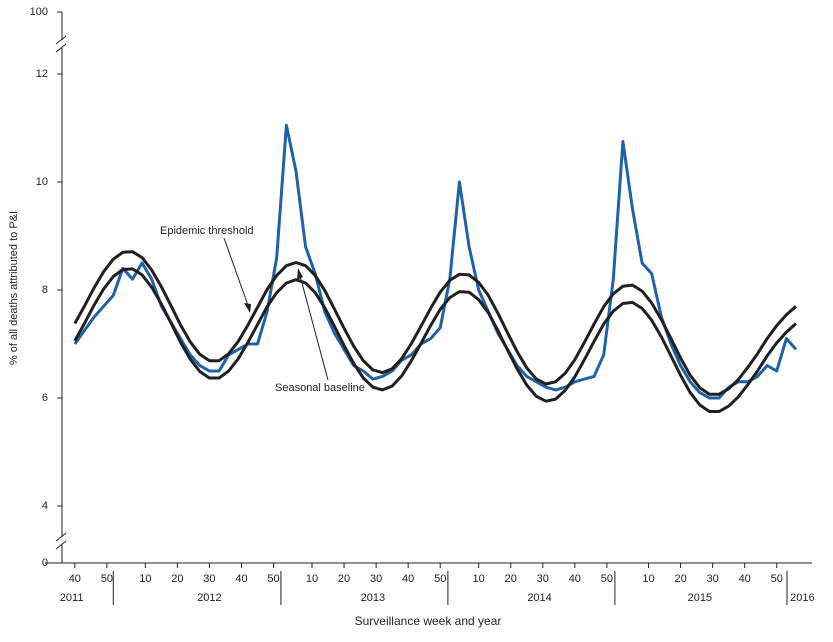 The image size is (833, 642). Describe the element at coordinates (14, 288) in the screenshot. I see `y-axis-label: % of all deaths attributed to P&I` at that location.